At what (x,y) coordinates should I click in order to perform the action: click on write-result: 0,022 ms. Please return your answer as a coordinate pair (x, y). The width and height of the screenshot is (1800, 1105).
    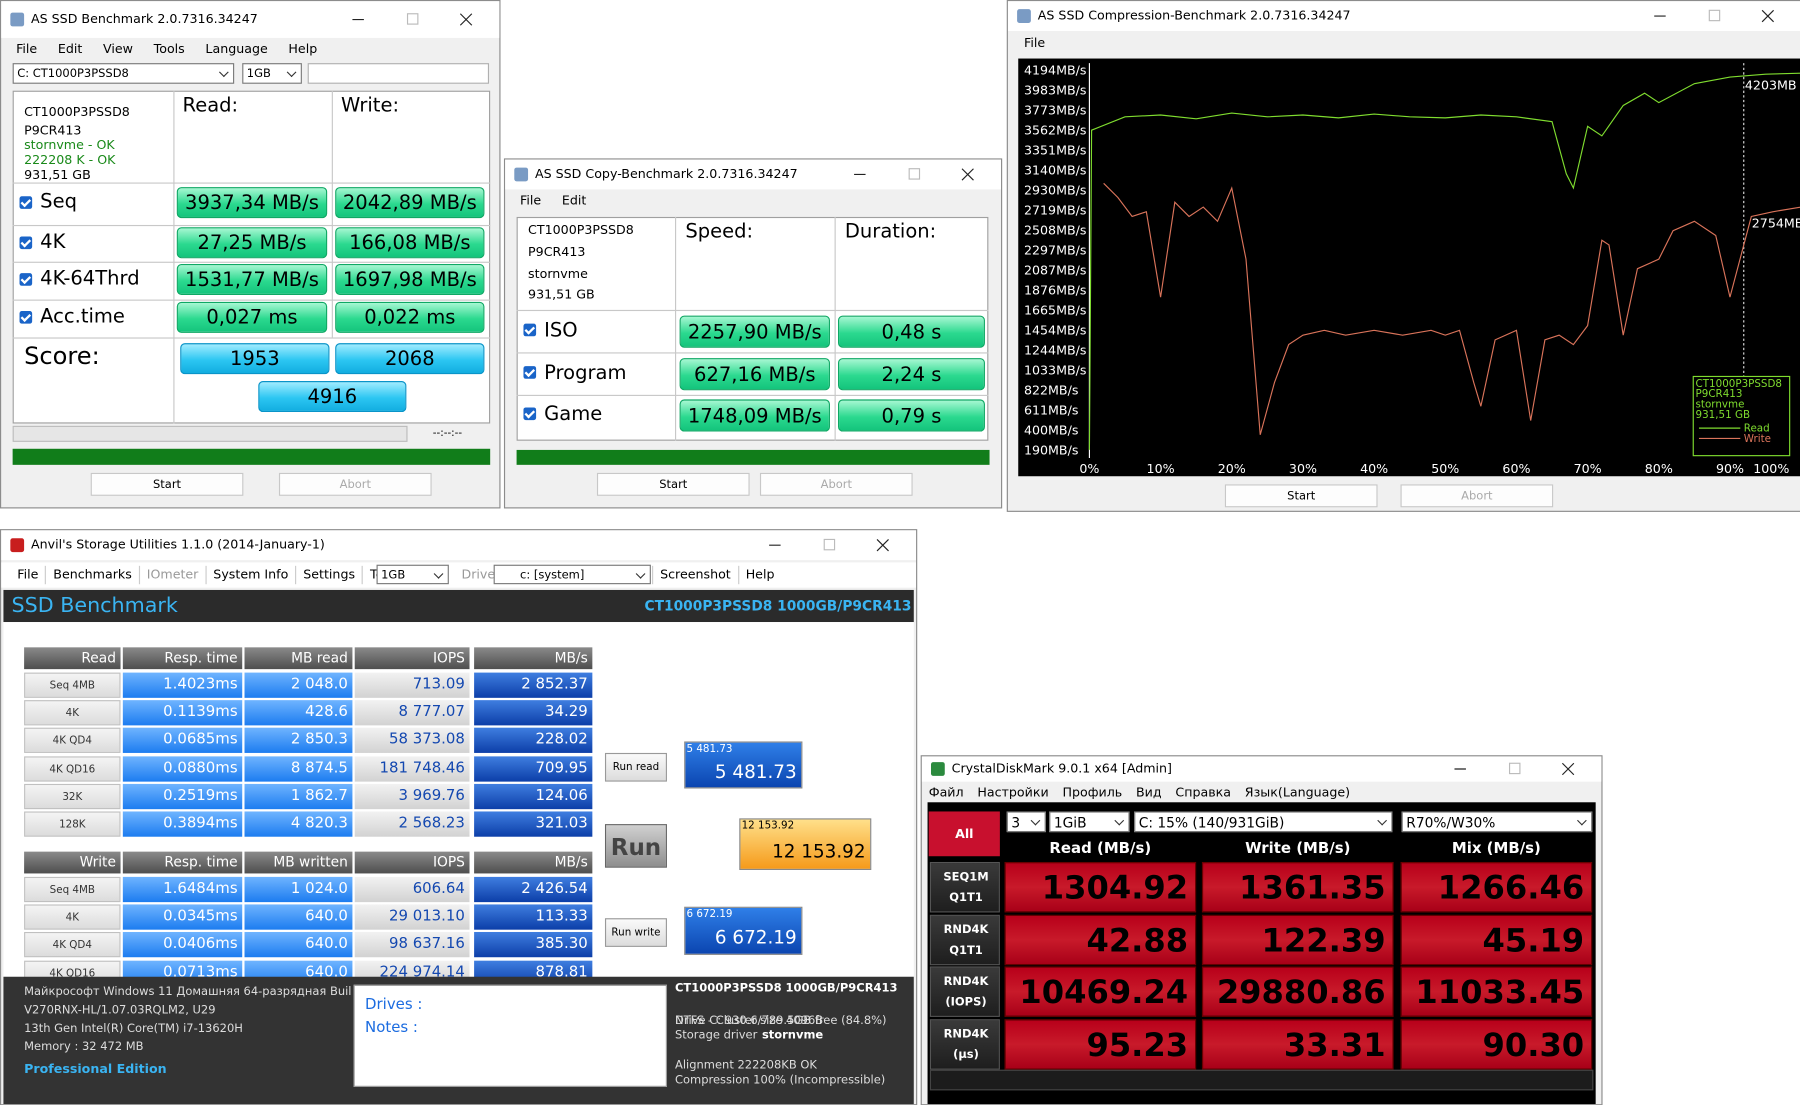
    Looking at the image, I should click on (410, 317).